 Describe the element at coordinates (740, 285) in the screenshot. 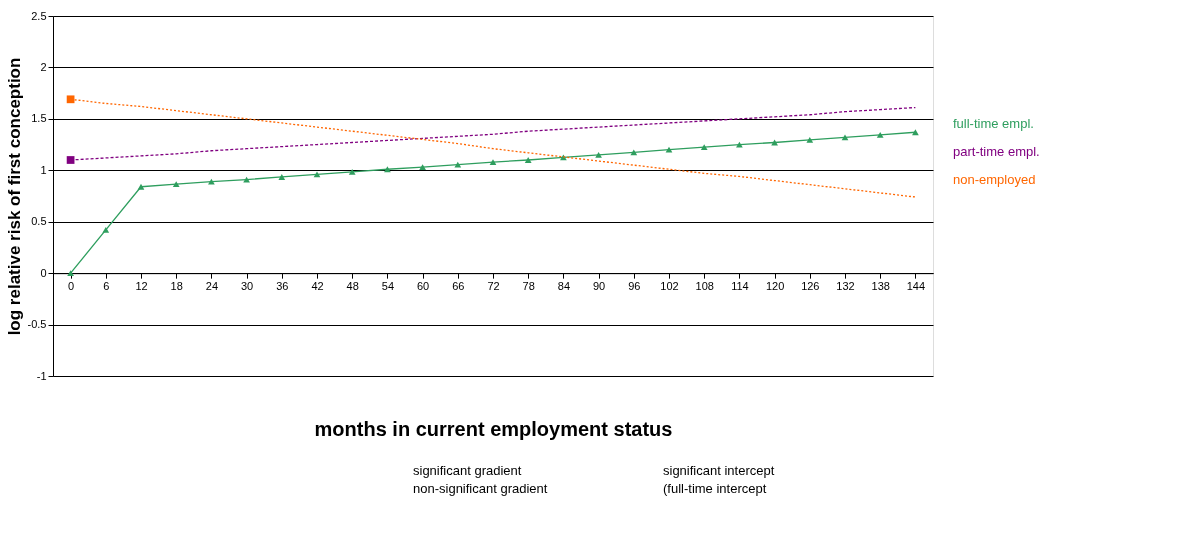

I see `x-tick-label: 114` at that location.